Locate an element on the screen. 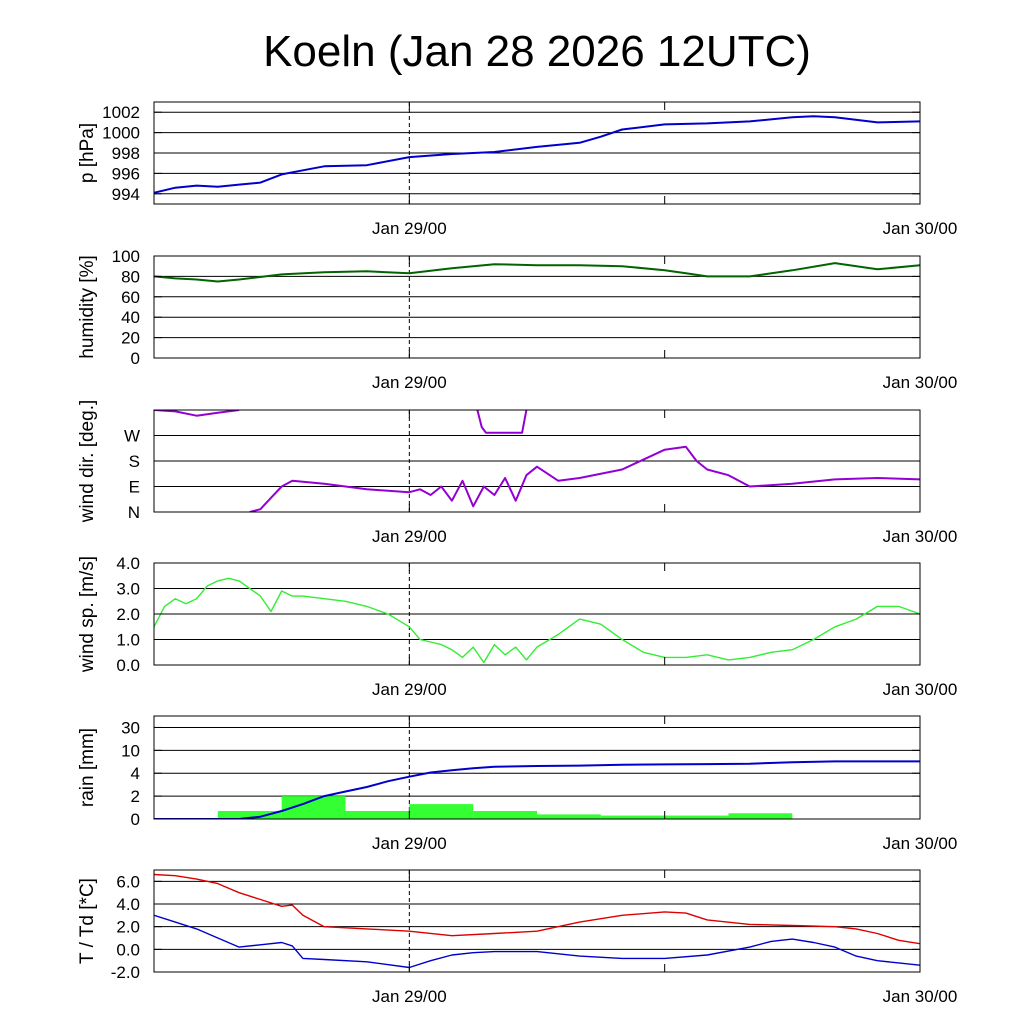  y-tick-label-wind_dir: W is located at coordinates (132, 436).